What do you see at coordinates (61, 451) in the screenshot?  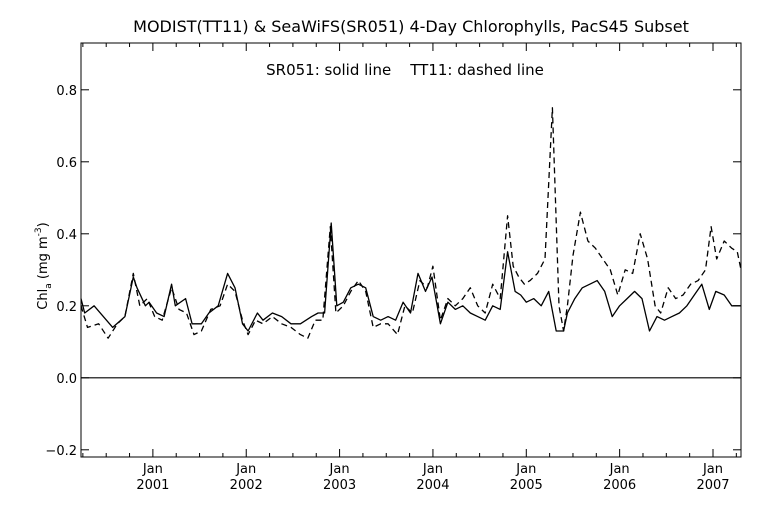 I see `y-tick-label: −0.2` at bounding box center [61, 451].